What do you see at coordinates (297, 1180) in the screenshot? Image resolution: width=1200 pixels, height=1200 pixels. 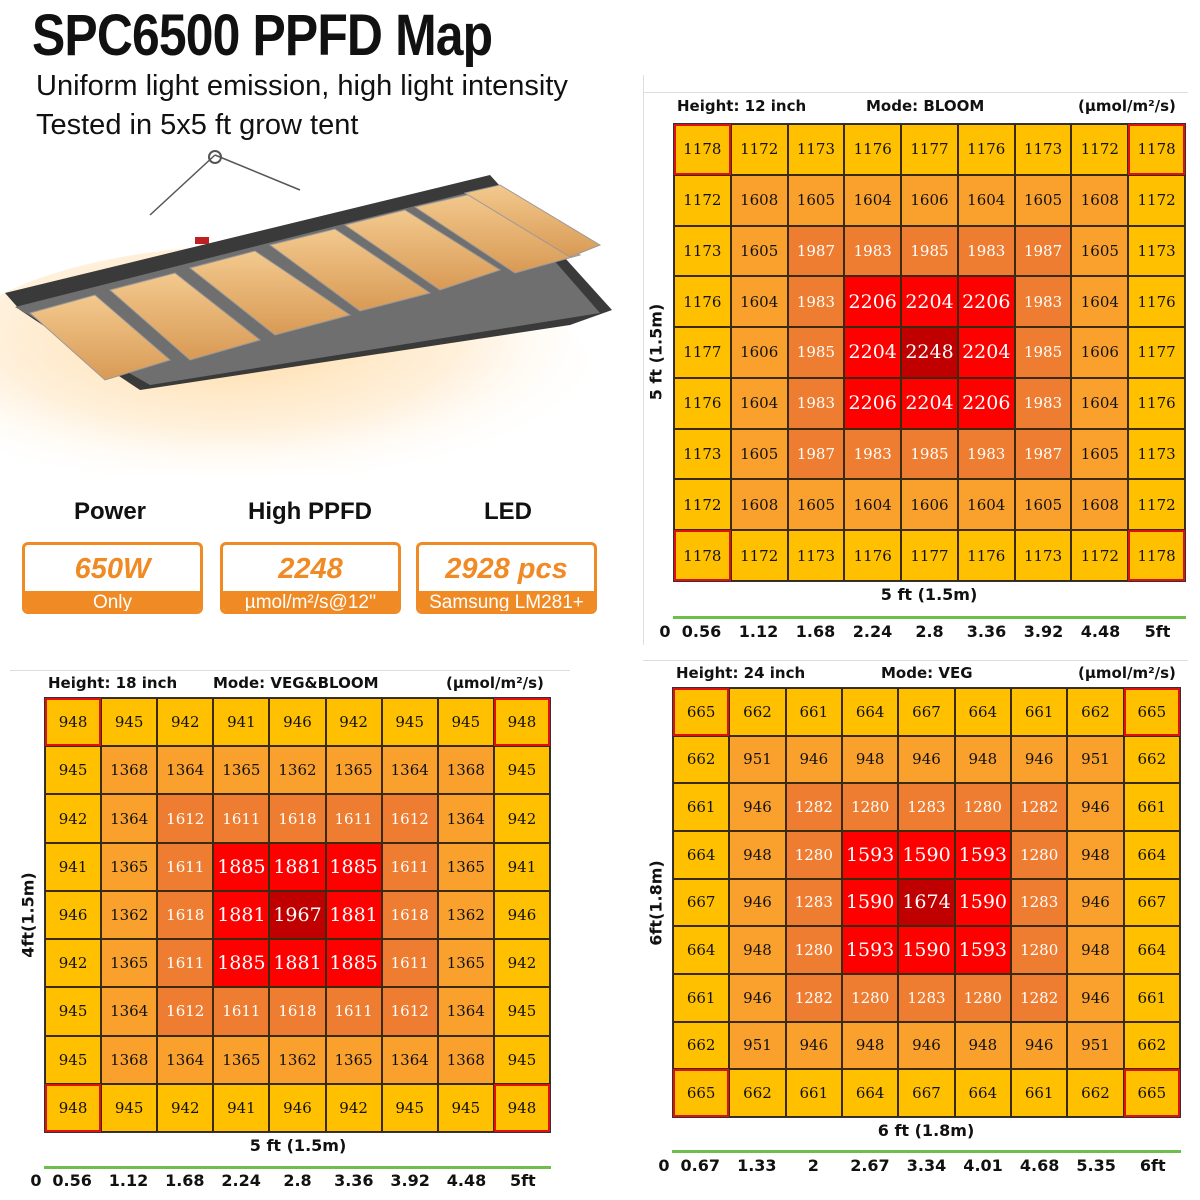 I see `x-tick-label: 2.8` at bounding box center [297, 1180].